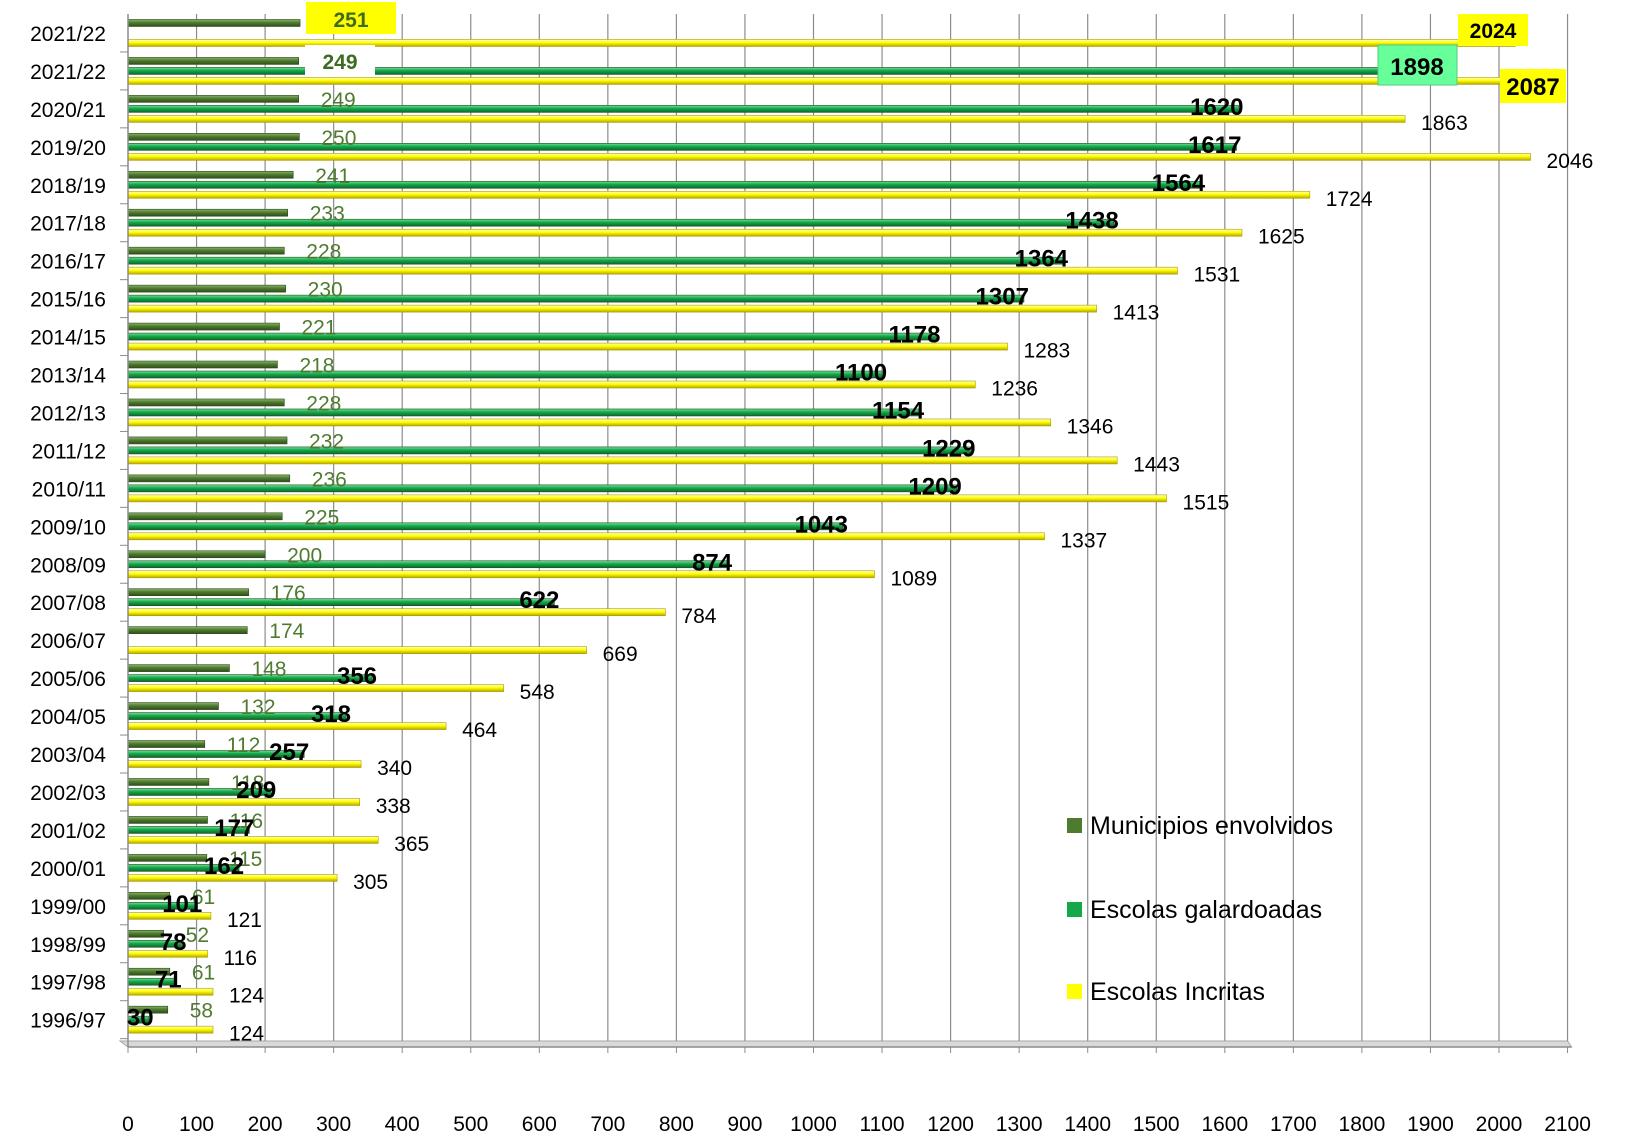 Image resolution: width=1639 pixels, height=1138 pixels. Describe the element at coordinates (1074, 991) in the screenshot. I see `legend-swatch` at that location.